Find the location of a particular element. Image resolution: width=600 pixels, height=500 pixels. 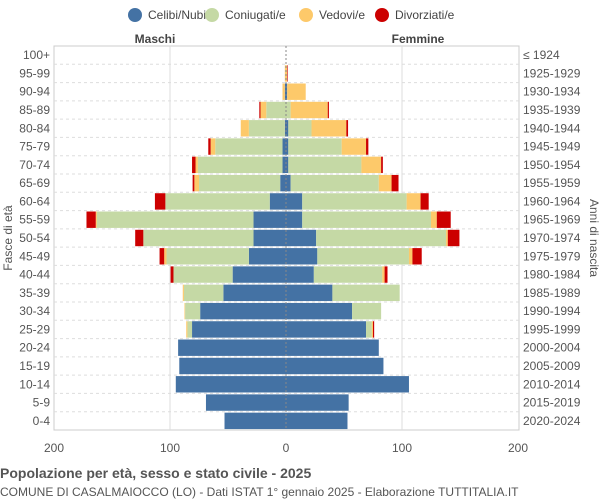

birth-year-label: 2005-2009 is located at coordinates (552, 366).